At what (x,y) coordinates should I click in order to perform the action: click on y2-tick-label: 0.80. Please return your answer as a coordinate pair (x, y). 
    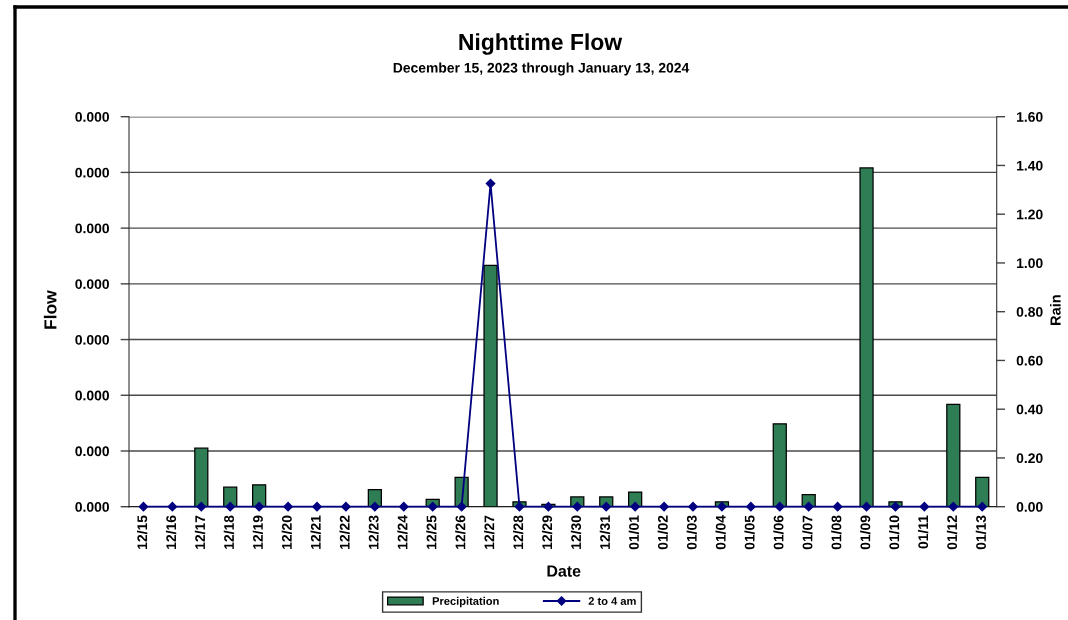
    Looking at the image, I should click on (1029, 312).